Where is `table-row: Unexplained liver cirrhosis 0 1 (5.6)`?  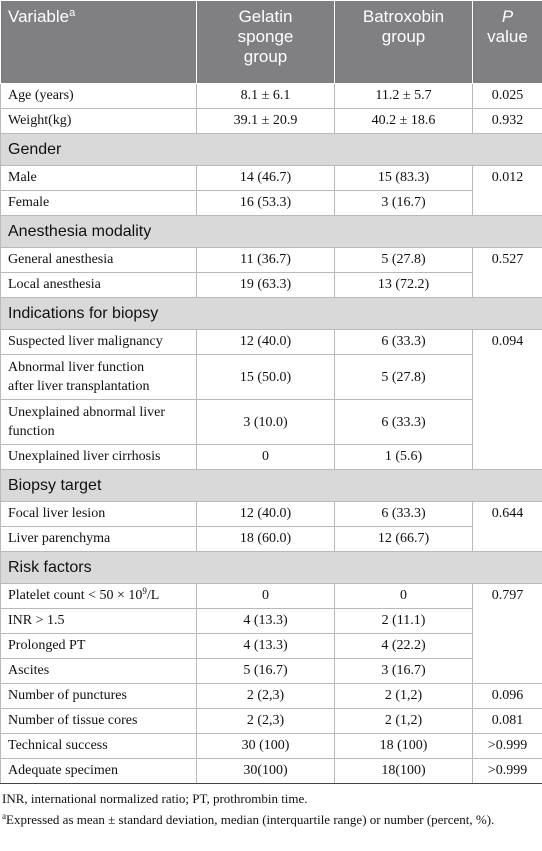 table-row: Unexplained liver cirrhosis 0 1 (5.6) is located at coordinates (271, 457).